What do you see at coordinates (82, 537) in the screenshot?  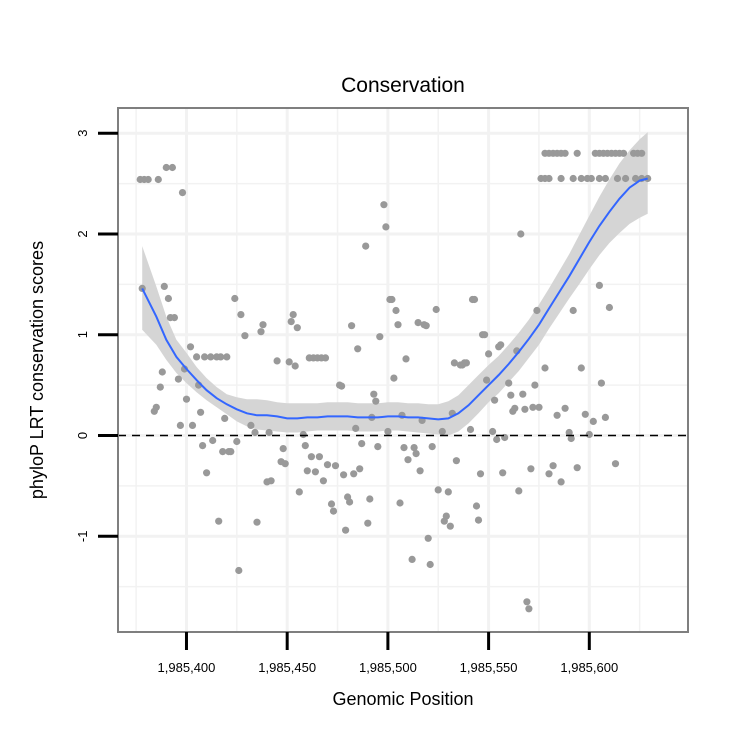 I see `y-tick-label: -1` at bounding box center [82, 537].